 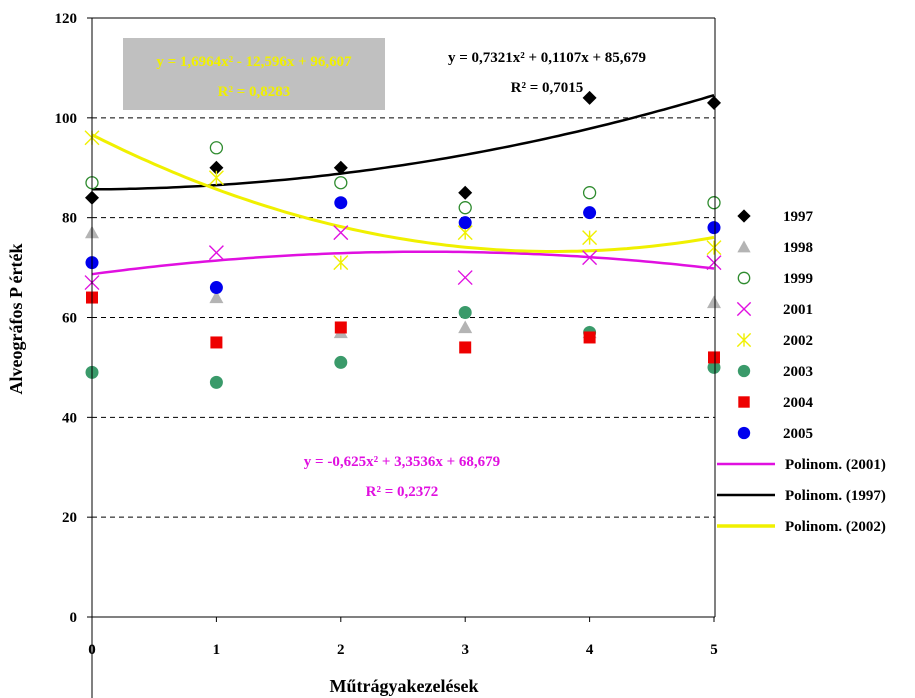 I want to click on point-2002-5-shape, so click(x=714, y=248).